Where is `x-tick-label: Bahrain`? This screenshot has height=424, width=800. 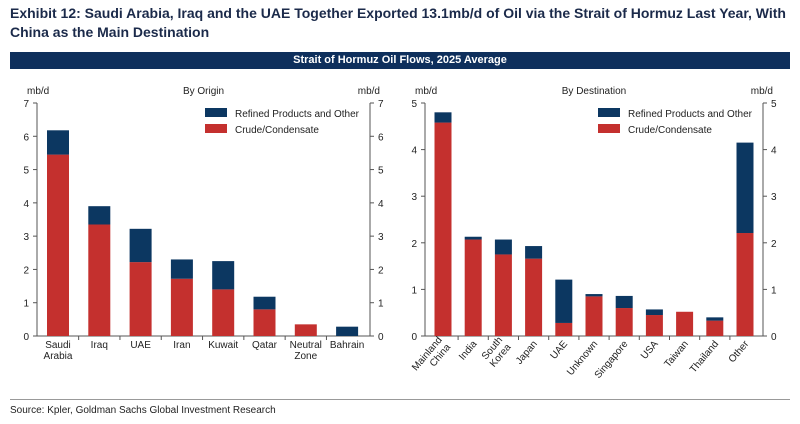
x-tick-label: Bahrain is located at coordinates (347, 345).